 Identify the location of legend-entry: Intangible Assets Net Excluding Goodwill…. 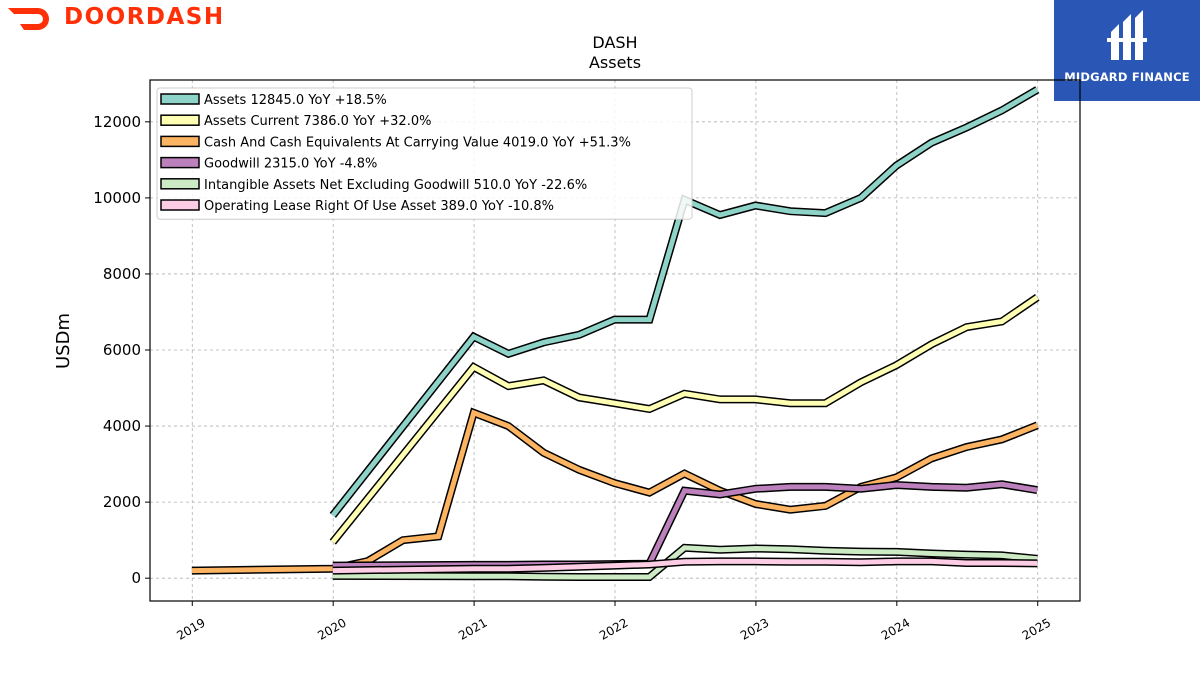
(395, 185).